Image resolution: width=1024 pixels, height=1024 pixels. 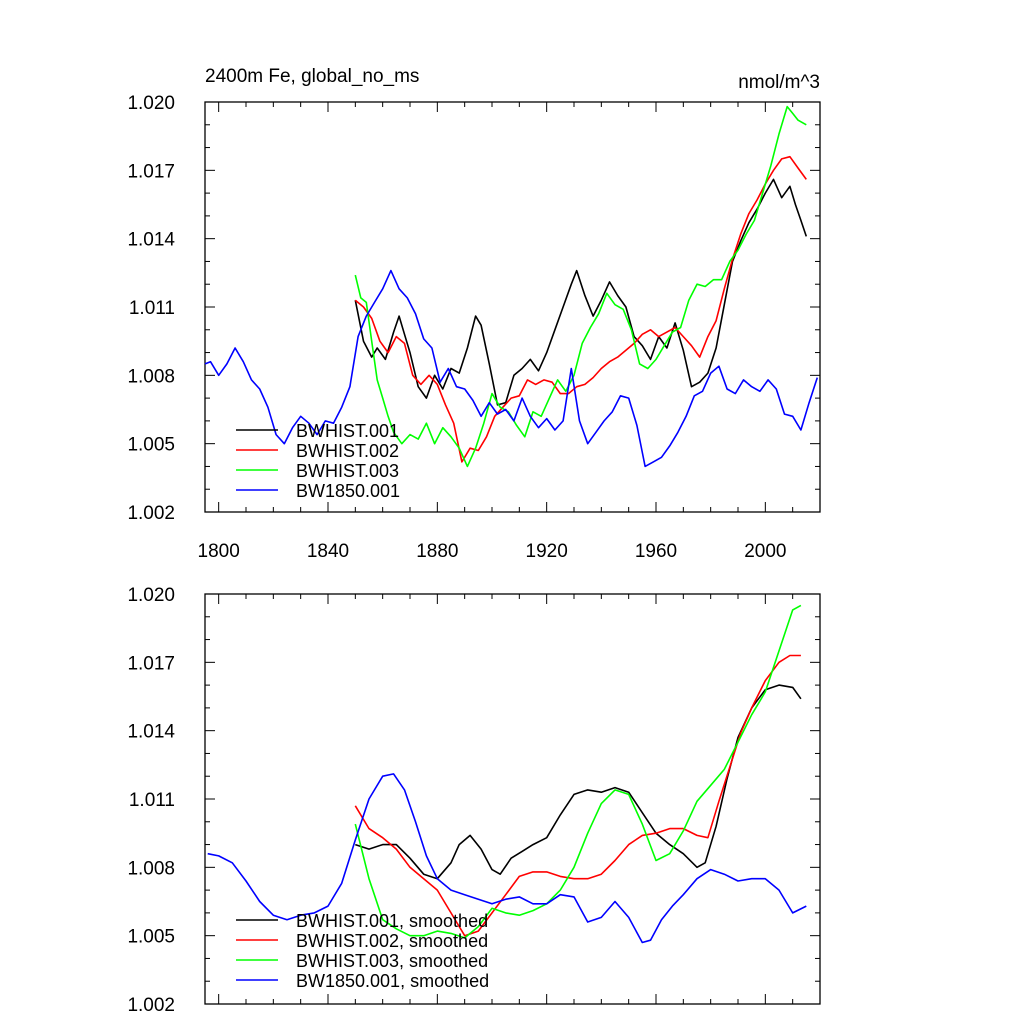 What do you see at coordinates (312, 76) in the screenshot?
I see `chart-title: 2400m Fe, global_no_ms` at bounding box center [312, 76].